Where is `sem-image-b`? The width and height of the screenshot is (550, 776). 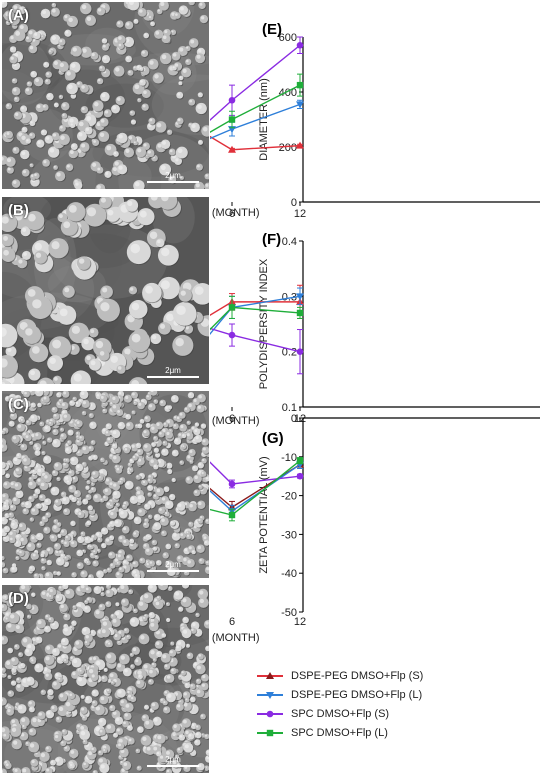 sem-image-b is located at coordinates (105, 290).